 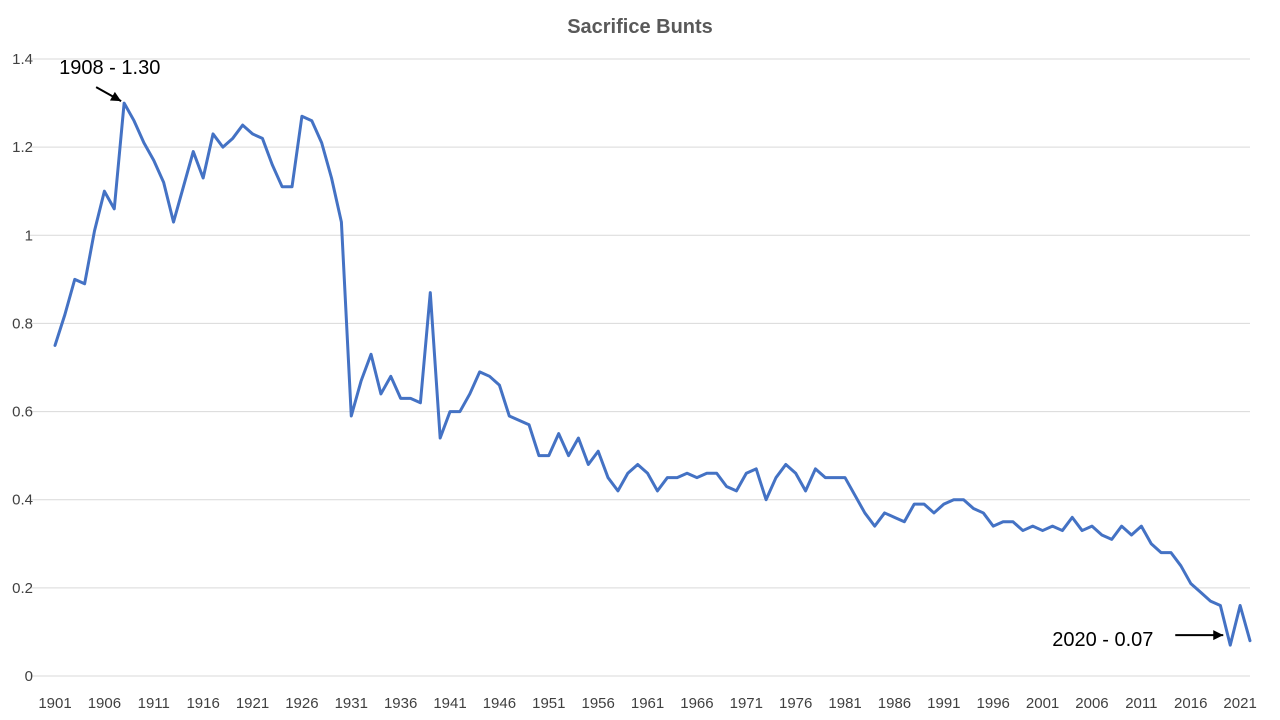 What do you see at coordinates (22, 500) in the screenshot?
I see `y-tick-label: 0.4` at bounding box center [22, 500].